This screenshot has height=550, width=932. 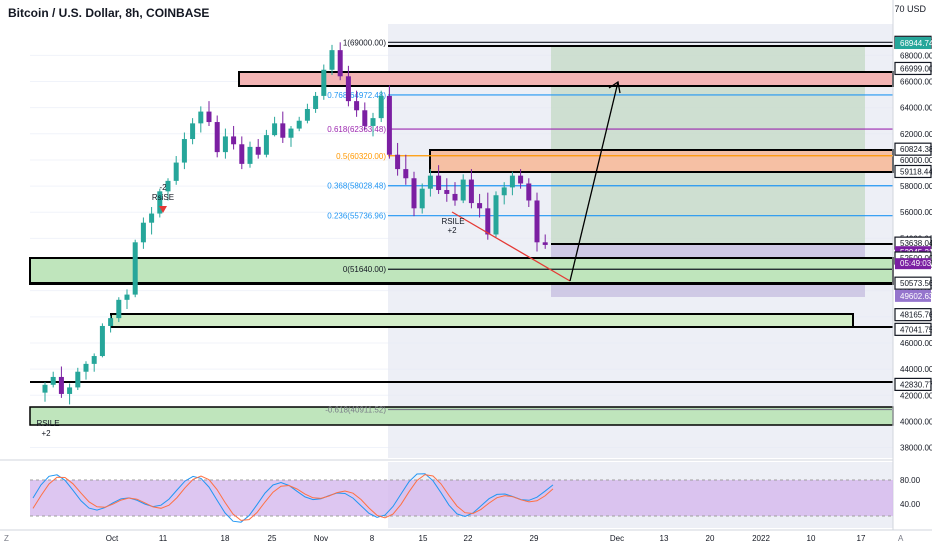 What do you see at coordinates (916, 421) in the screenshot?
I see `price-tick-label: 40000.00` at bounding box center [916, 421].